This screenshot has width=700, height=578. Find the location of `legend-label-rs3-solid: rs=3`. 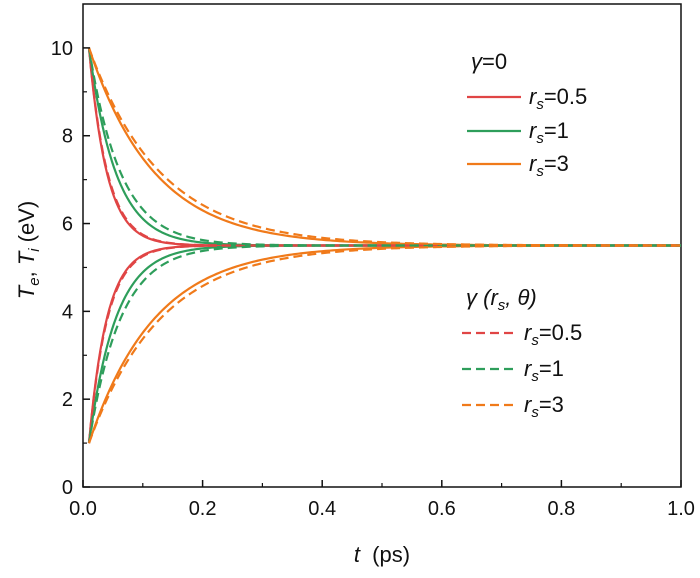

legend-label-rs3-solid: rs=3 is located at coordinates (549, 165).